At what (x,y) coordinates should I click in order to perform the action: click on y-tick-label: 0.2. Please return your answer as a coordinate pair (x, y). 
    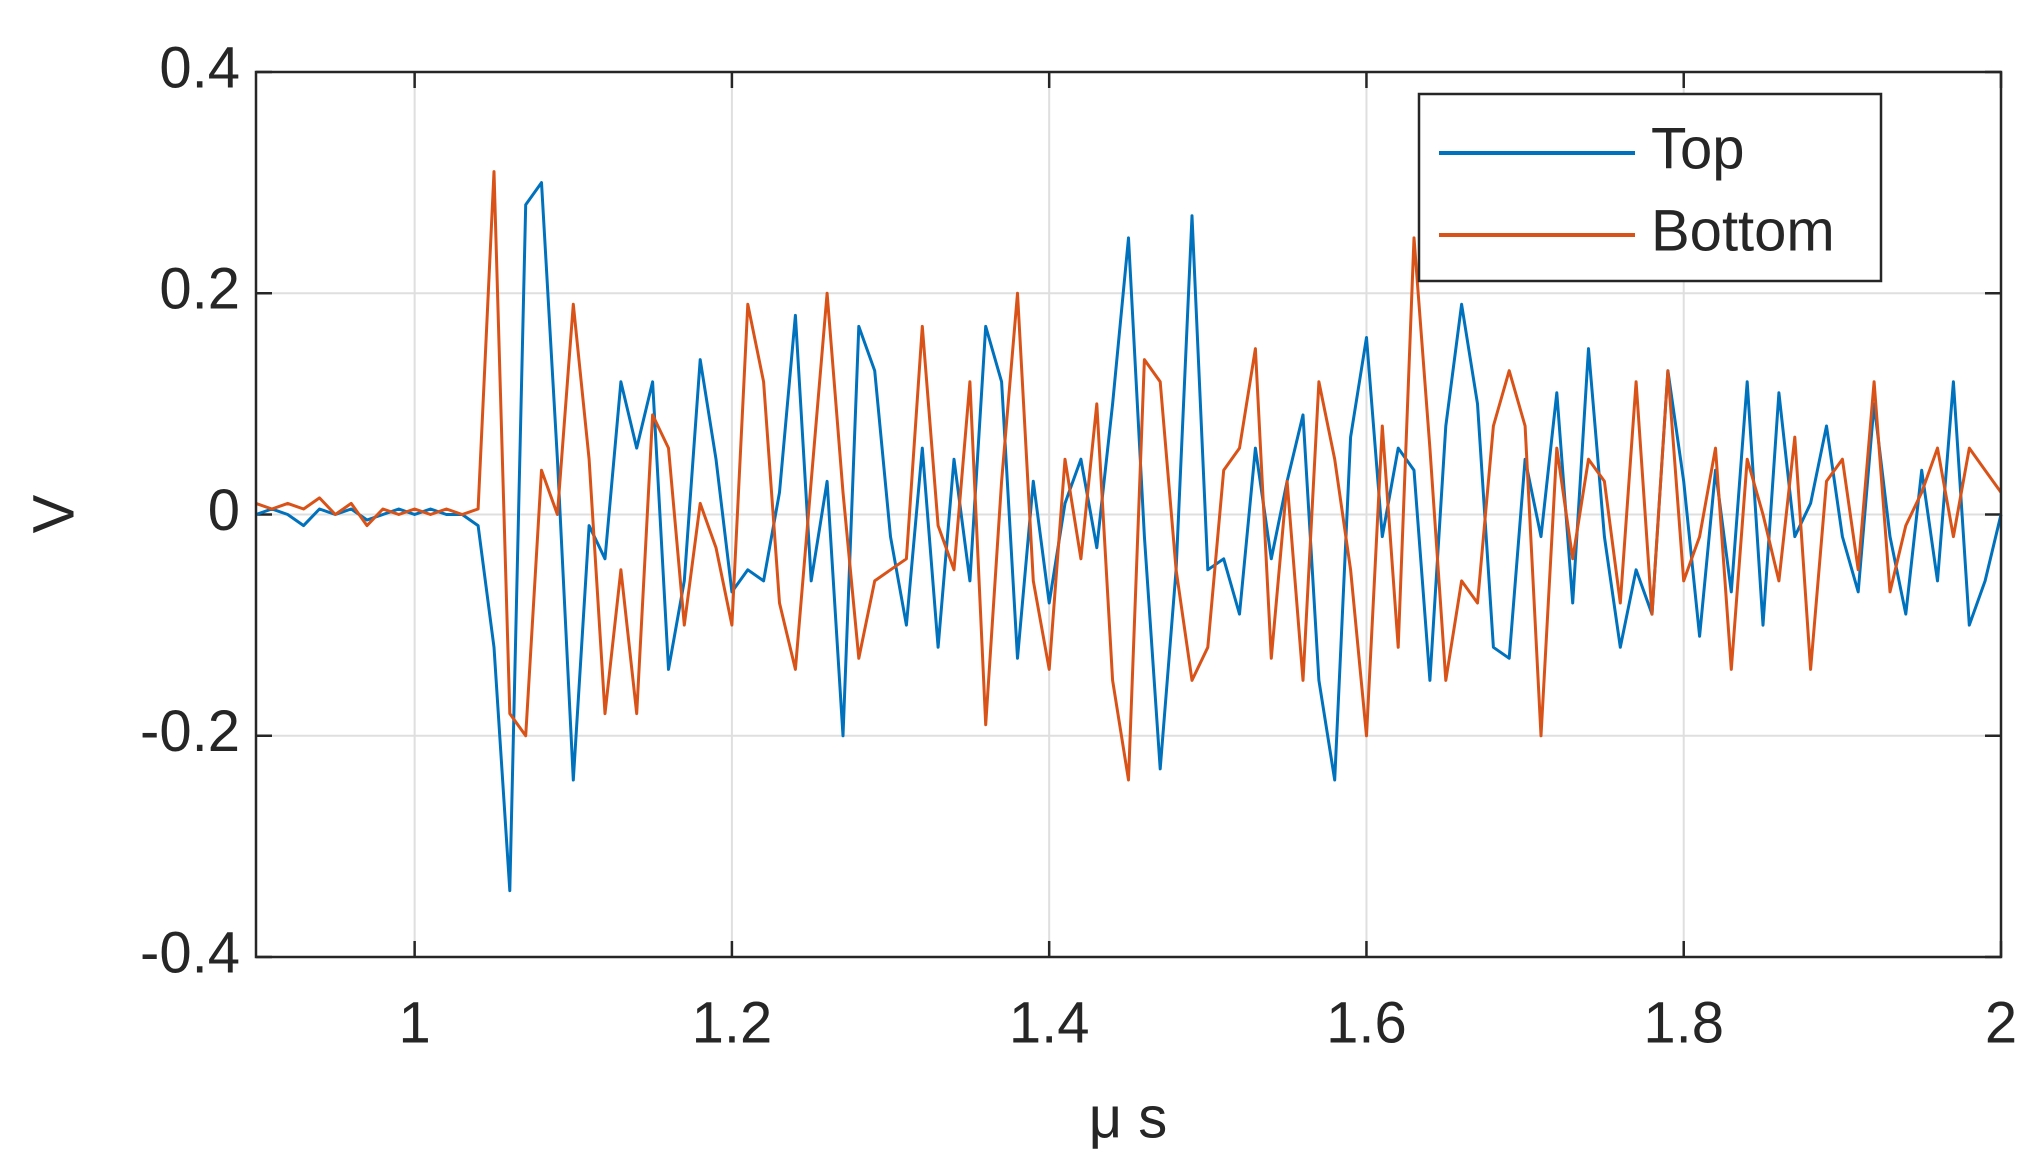
    Looking at the image, I should click on (199, 289).